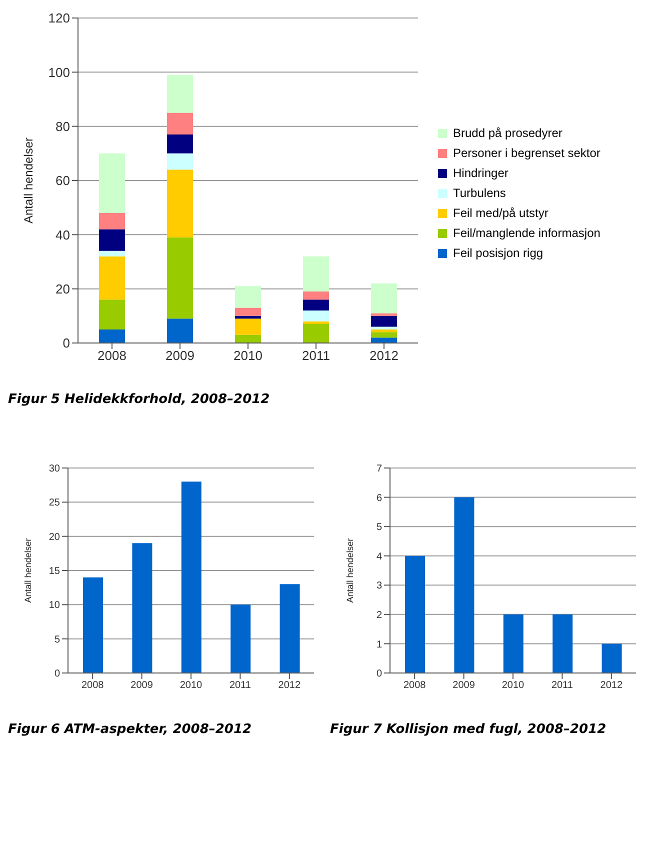 The height and width of the screenshot is (843, 660). What do you see at coordinates (130, 729) in the screenshot?
I see `text: Figur 6 ATM-aspekter, 2008–2012` at bounding box center [130, 729].